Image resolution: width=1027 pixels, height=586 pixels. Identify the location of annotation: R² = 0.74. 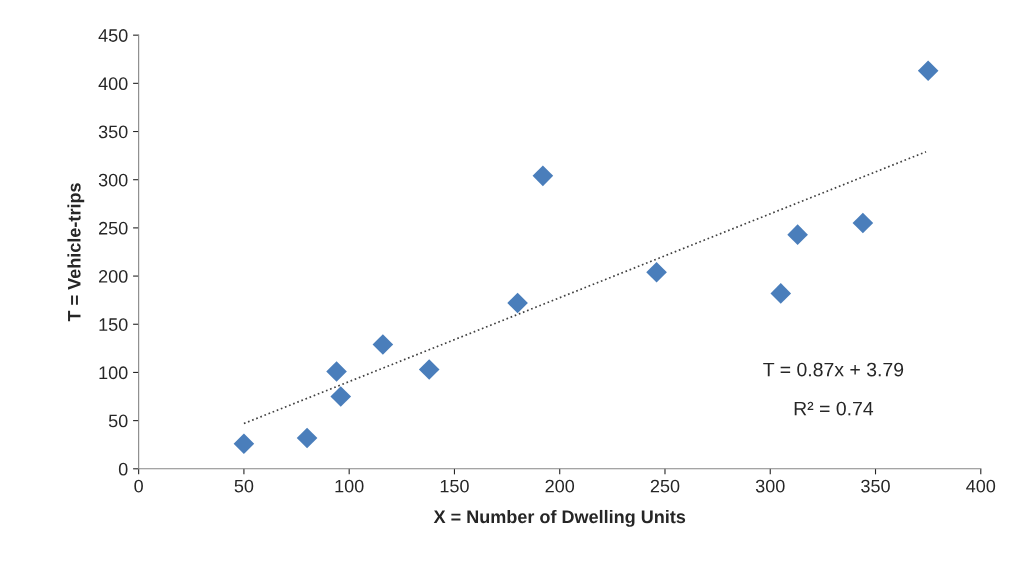
(834, 408).